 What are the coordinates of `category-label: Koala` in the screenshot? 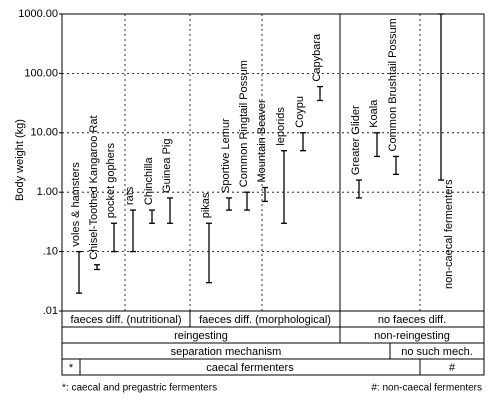 It's located at (374, 113).